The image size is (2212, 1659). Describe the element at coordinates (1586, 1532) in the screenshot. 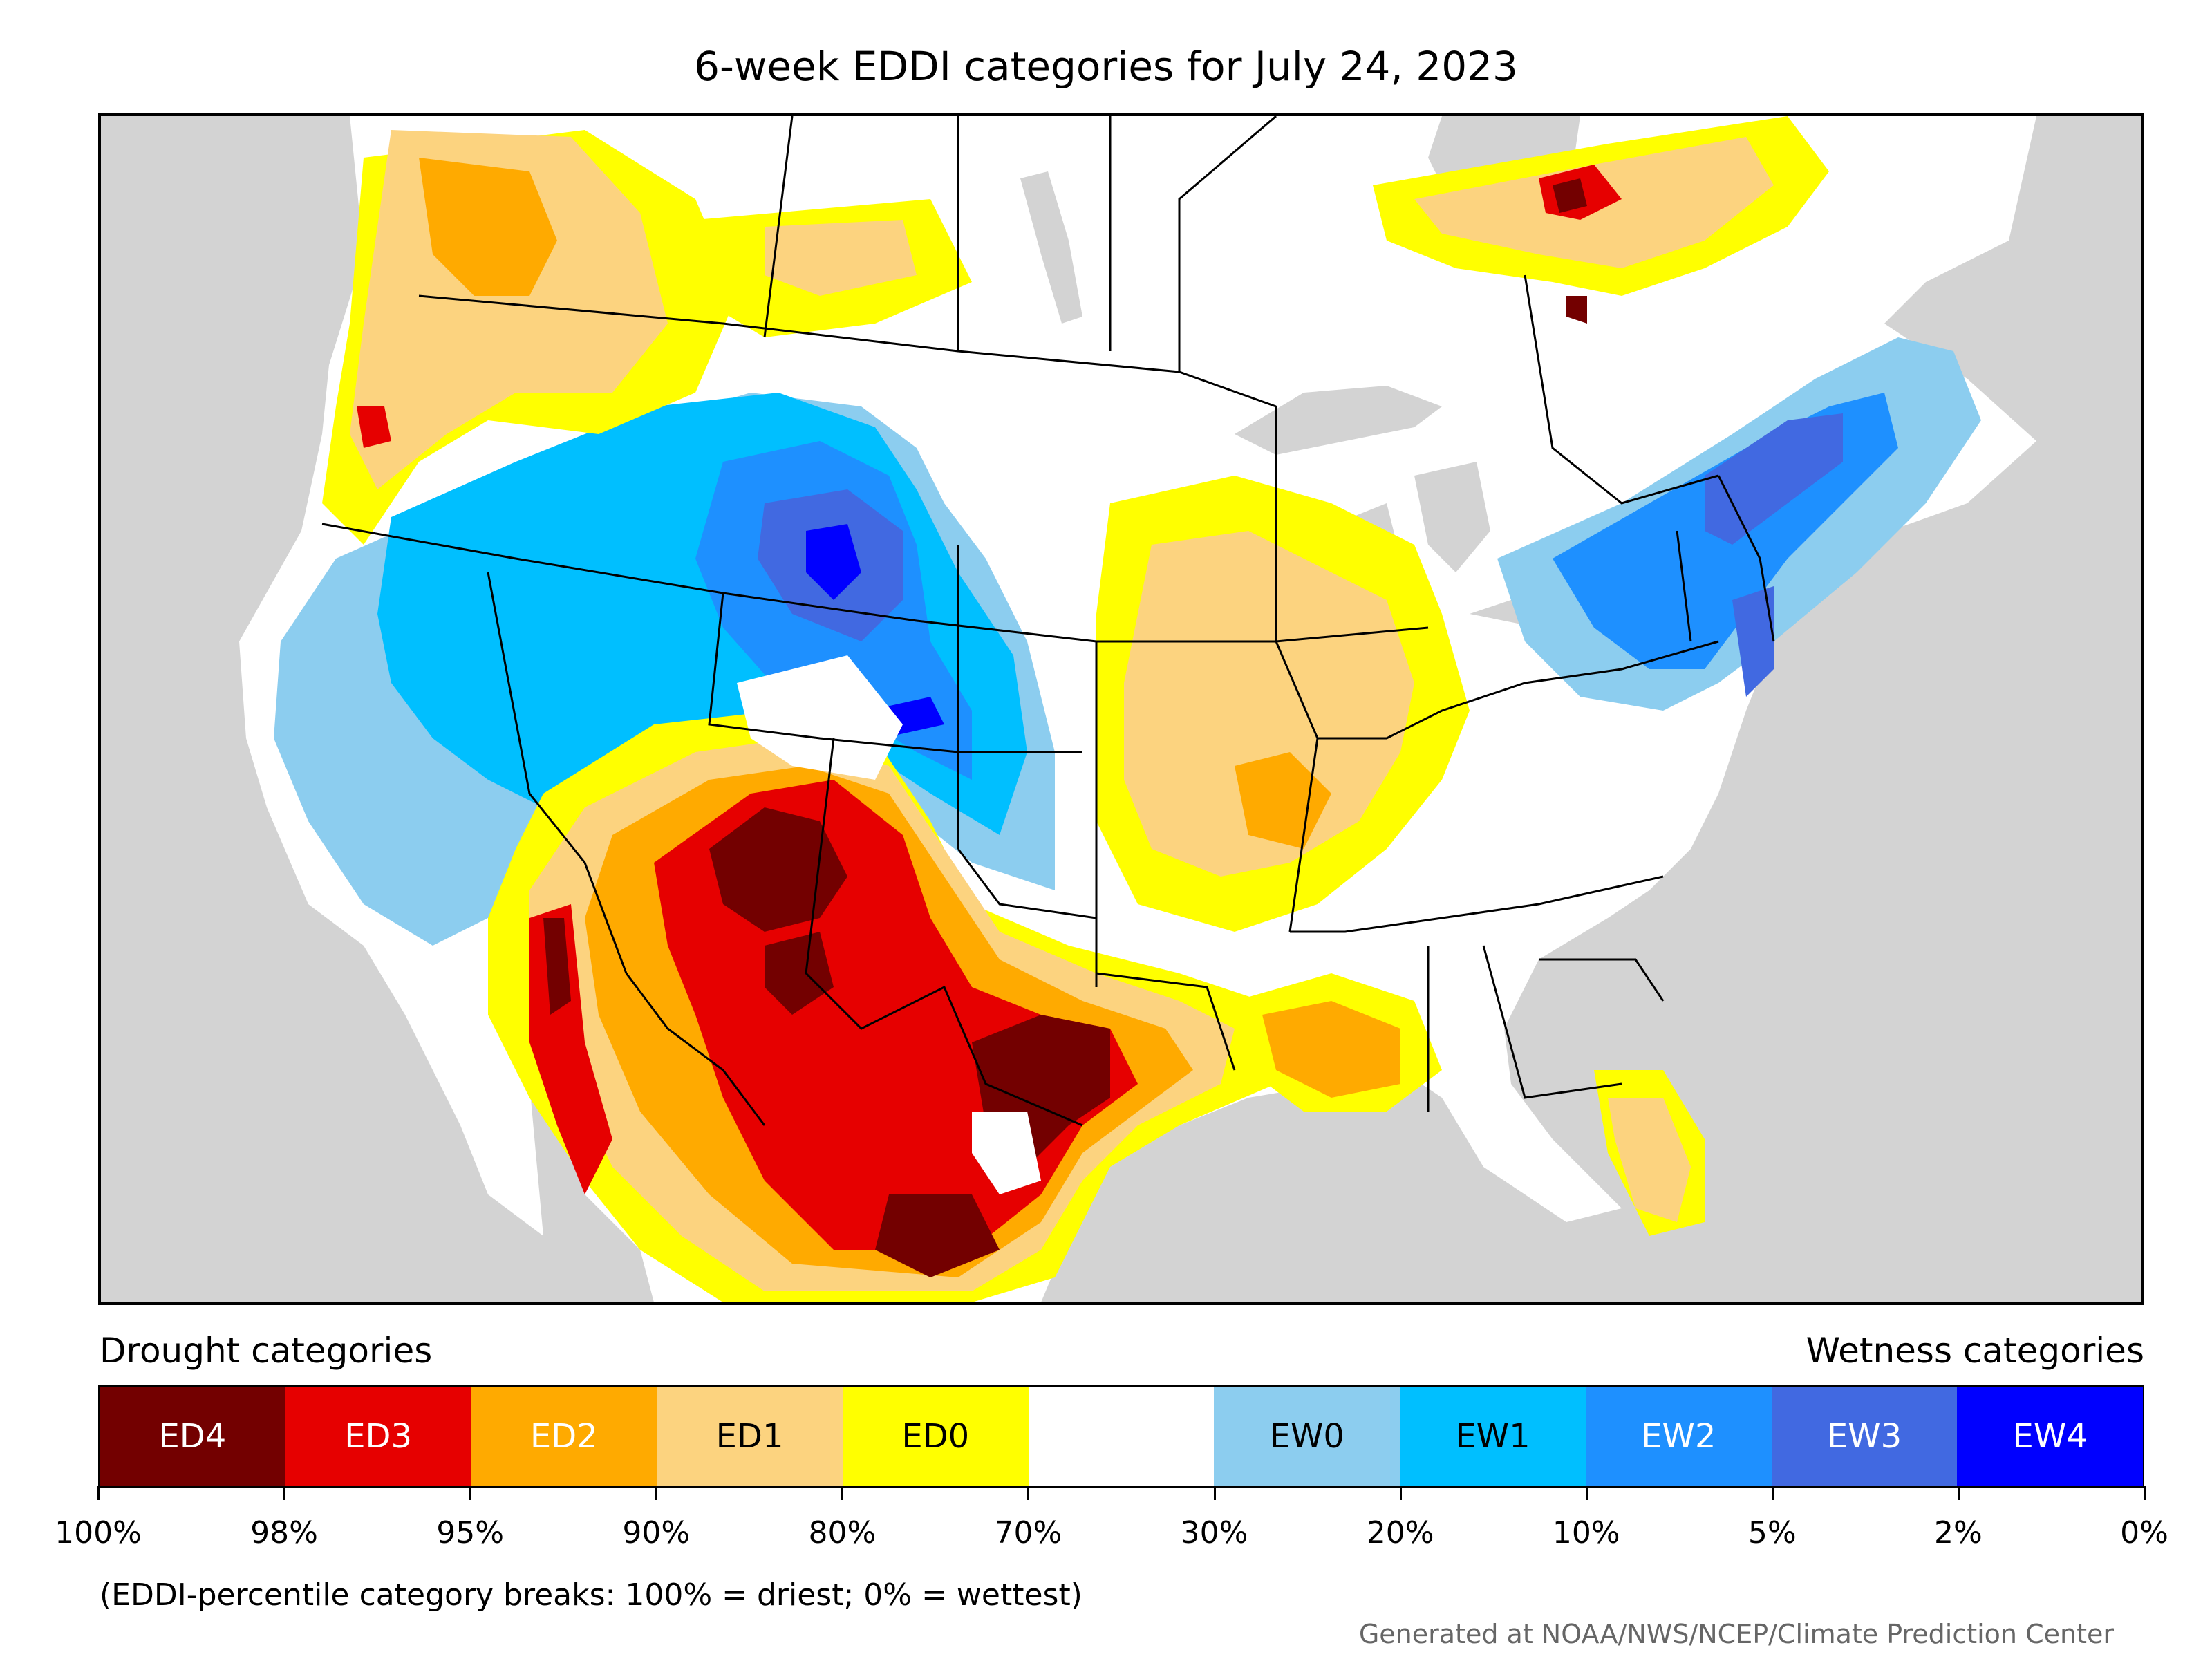

I see `legend-tick-label: 10%` at that location.